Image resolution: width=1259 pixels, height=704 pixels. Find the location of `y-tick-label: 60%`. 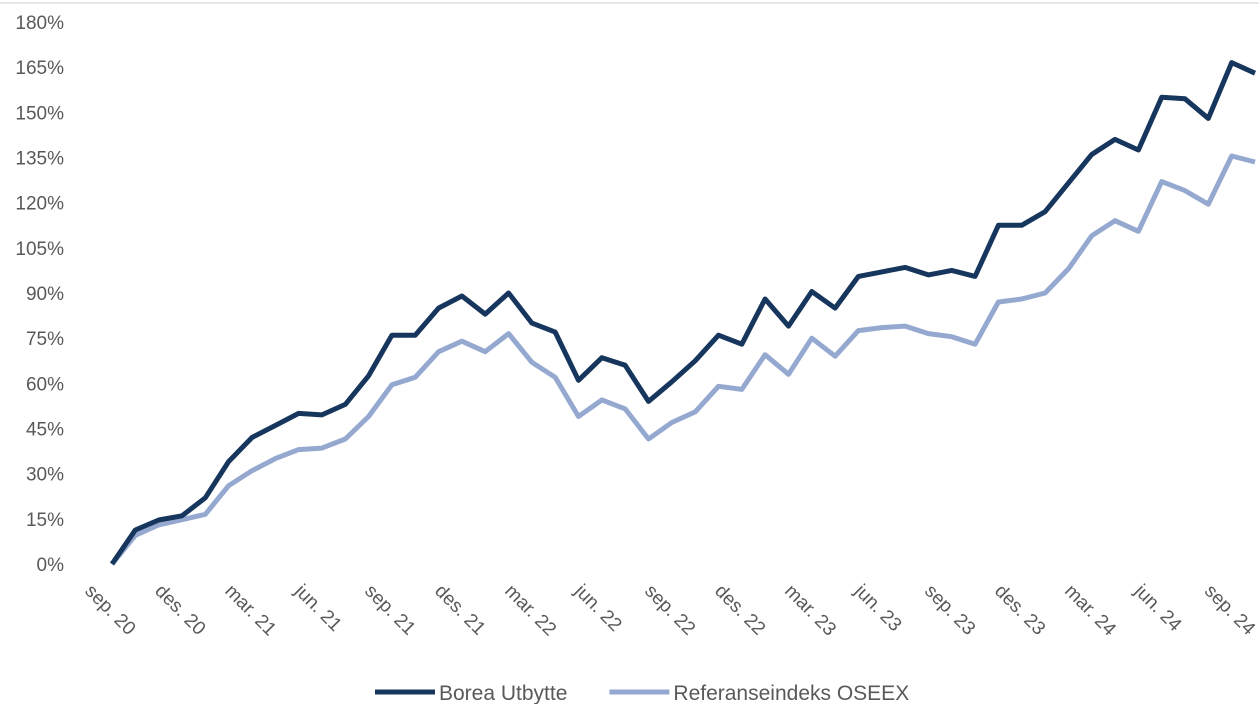

y-tick-label: 60% is located at coordinates (45, 384).